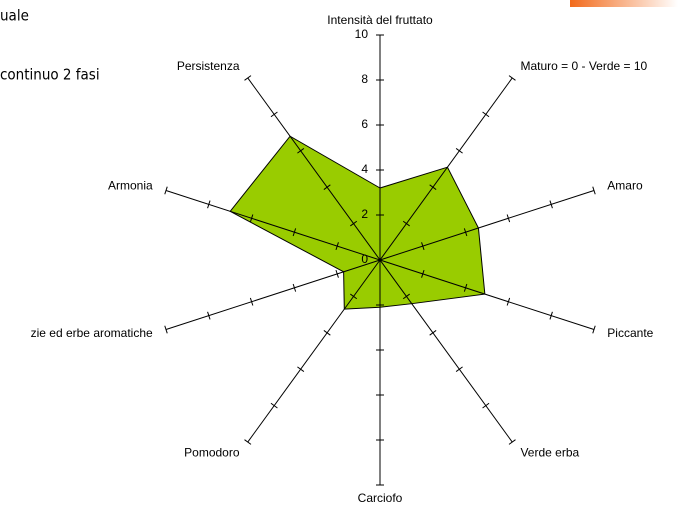  Describe the element at coordinates (624, 3) in the screenshot. I see `header-bar` at that location.